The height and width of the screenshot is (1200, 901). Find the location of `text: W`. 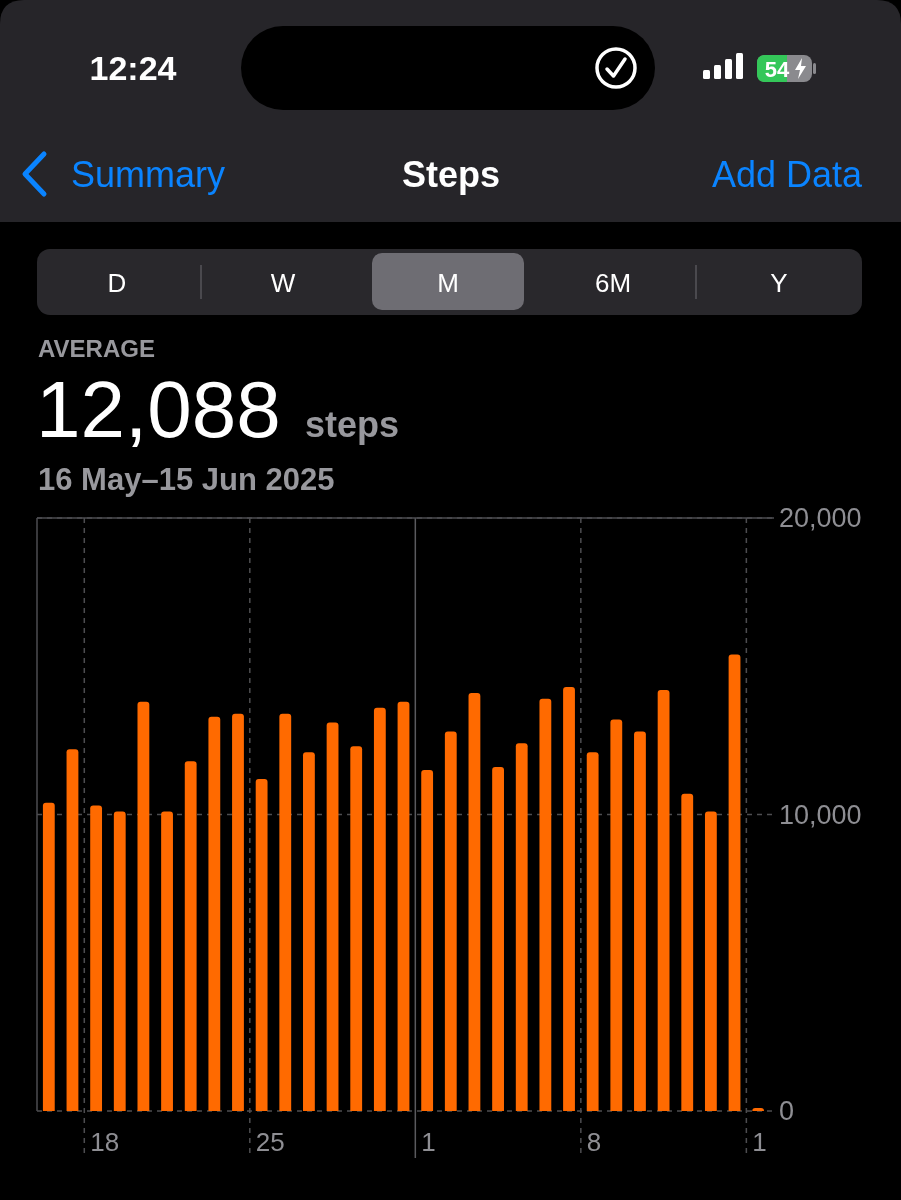

text: W is located at coordinates (283, 283).